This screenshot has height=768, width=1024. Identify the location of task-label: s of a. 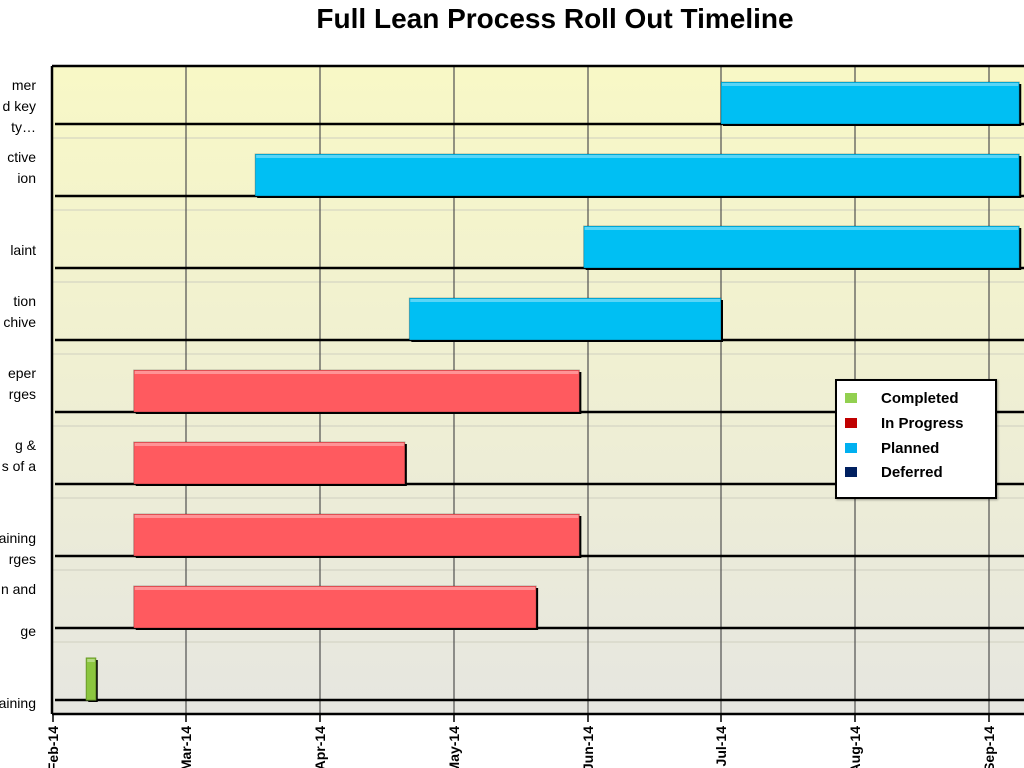
(19, 466).